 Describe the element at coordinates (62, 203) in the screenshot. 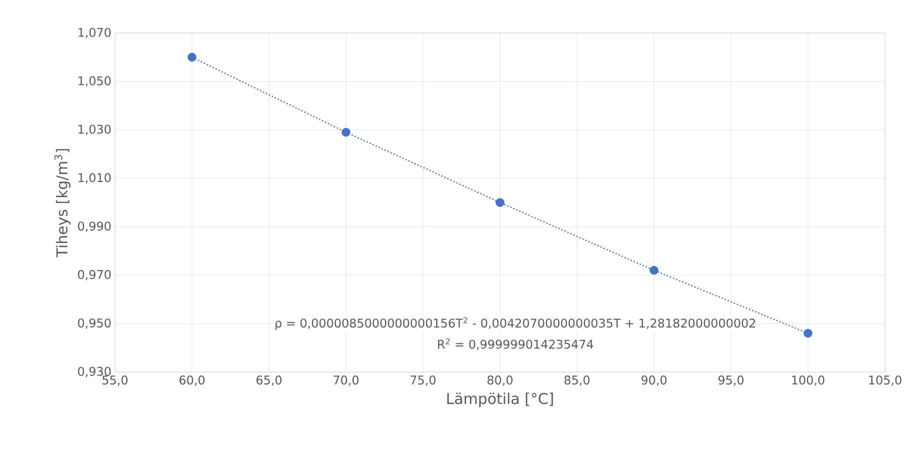

I see `y-axis-title: Tiheys [kg/m$^{3}$]` at that location.